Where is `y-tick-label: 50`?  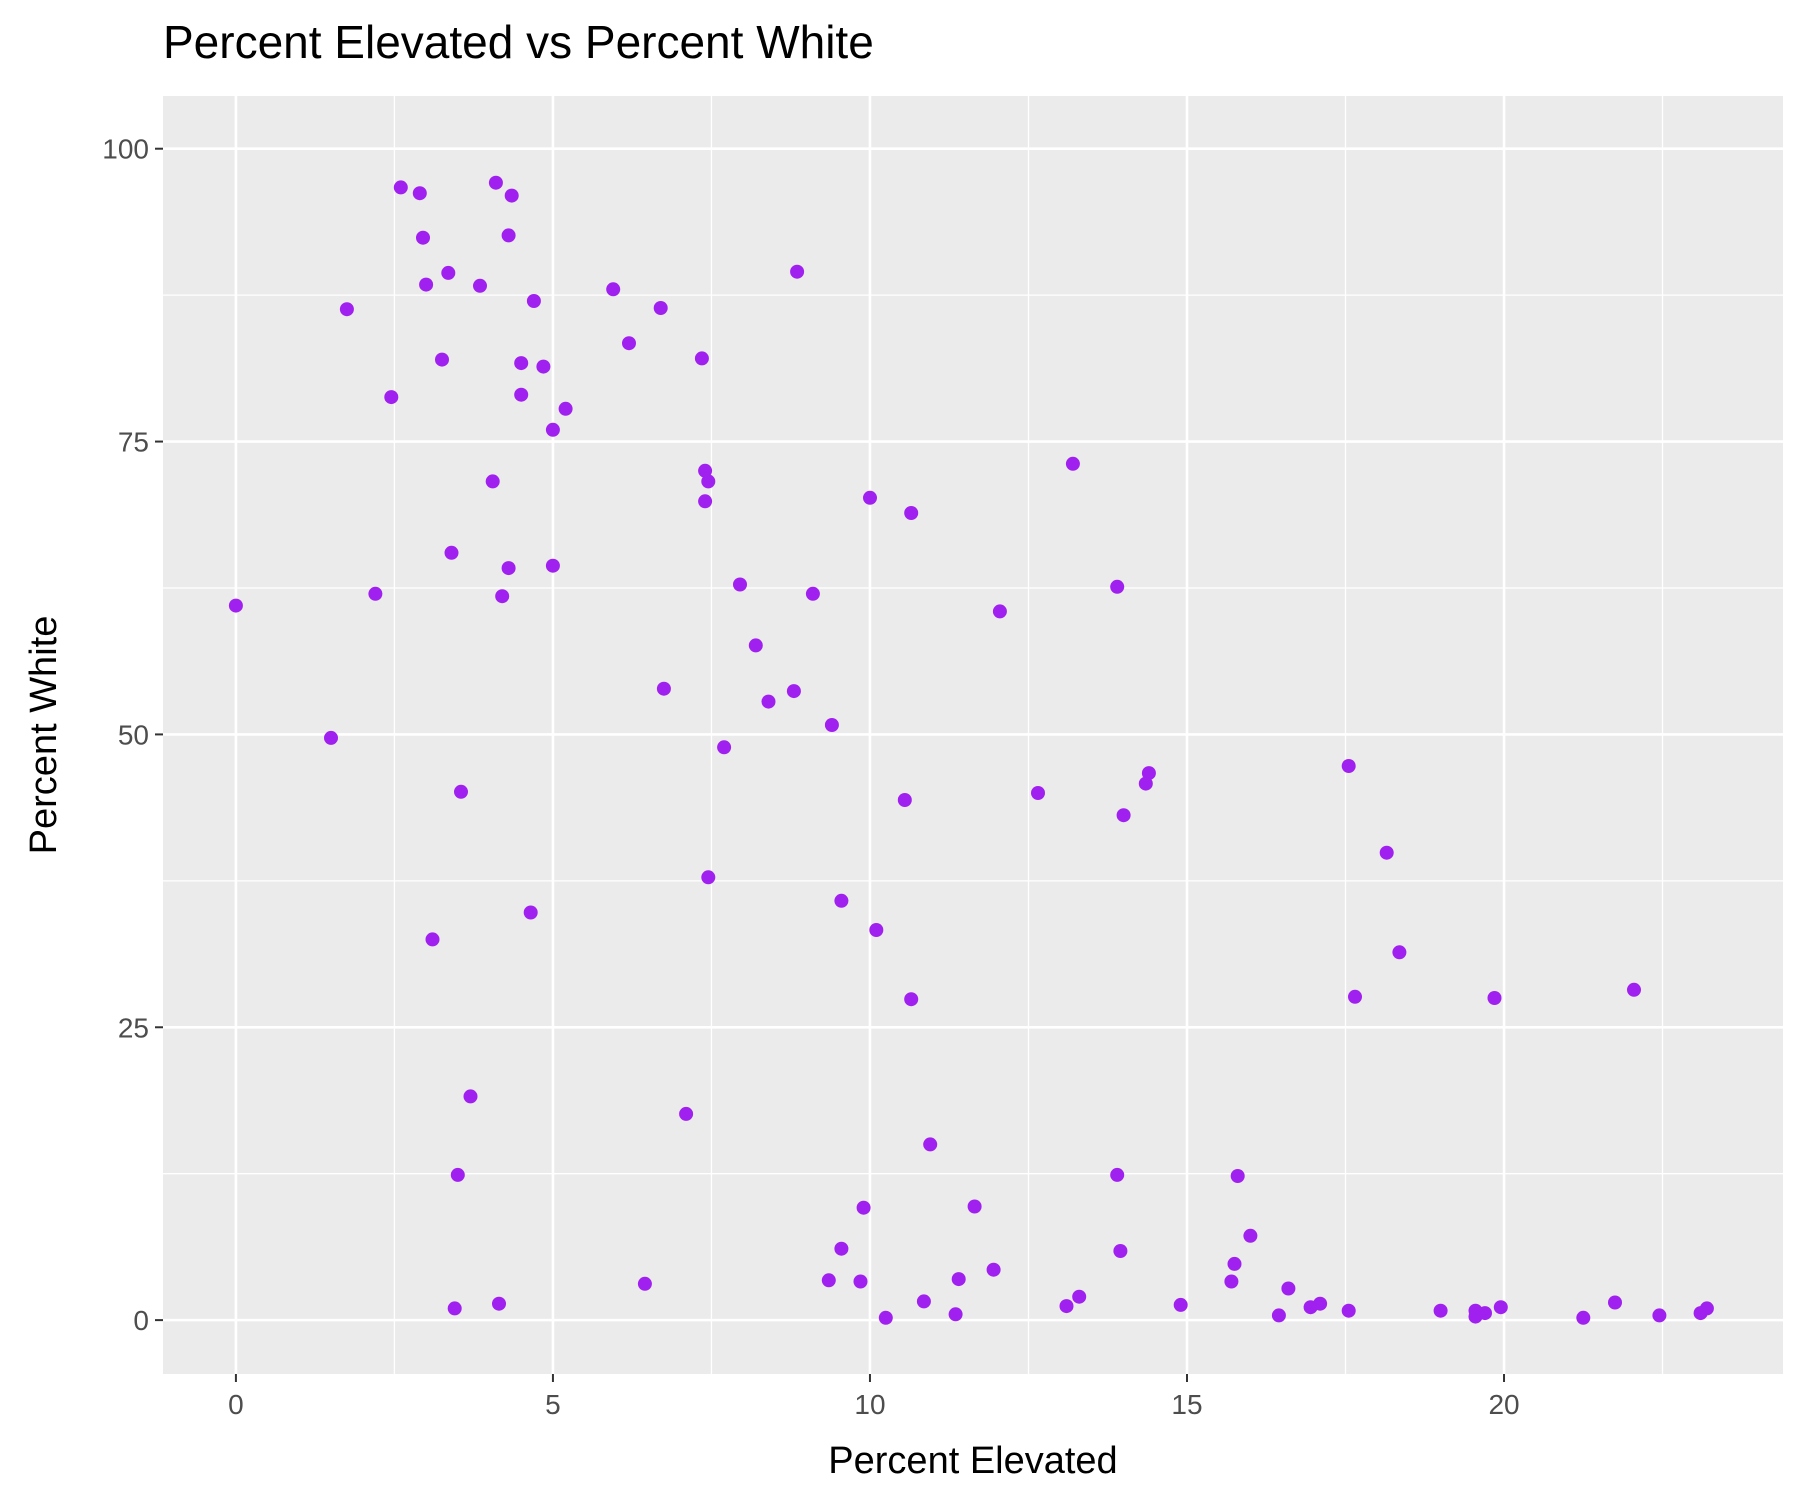
y-tick-label: 50 is located at coordinates (133, 734).